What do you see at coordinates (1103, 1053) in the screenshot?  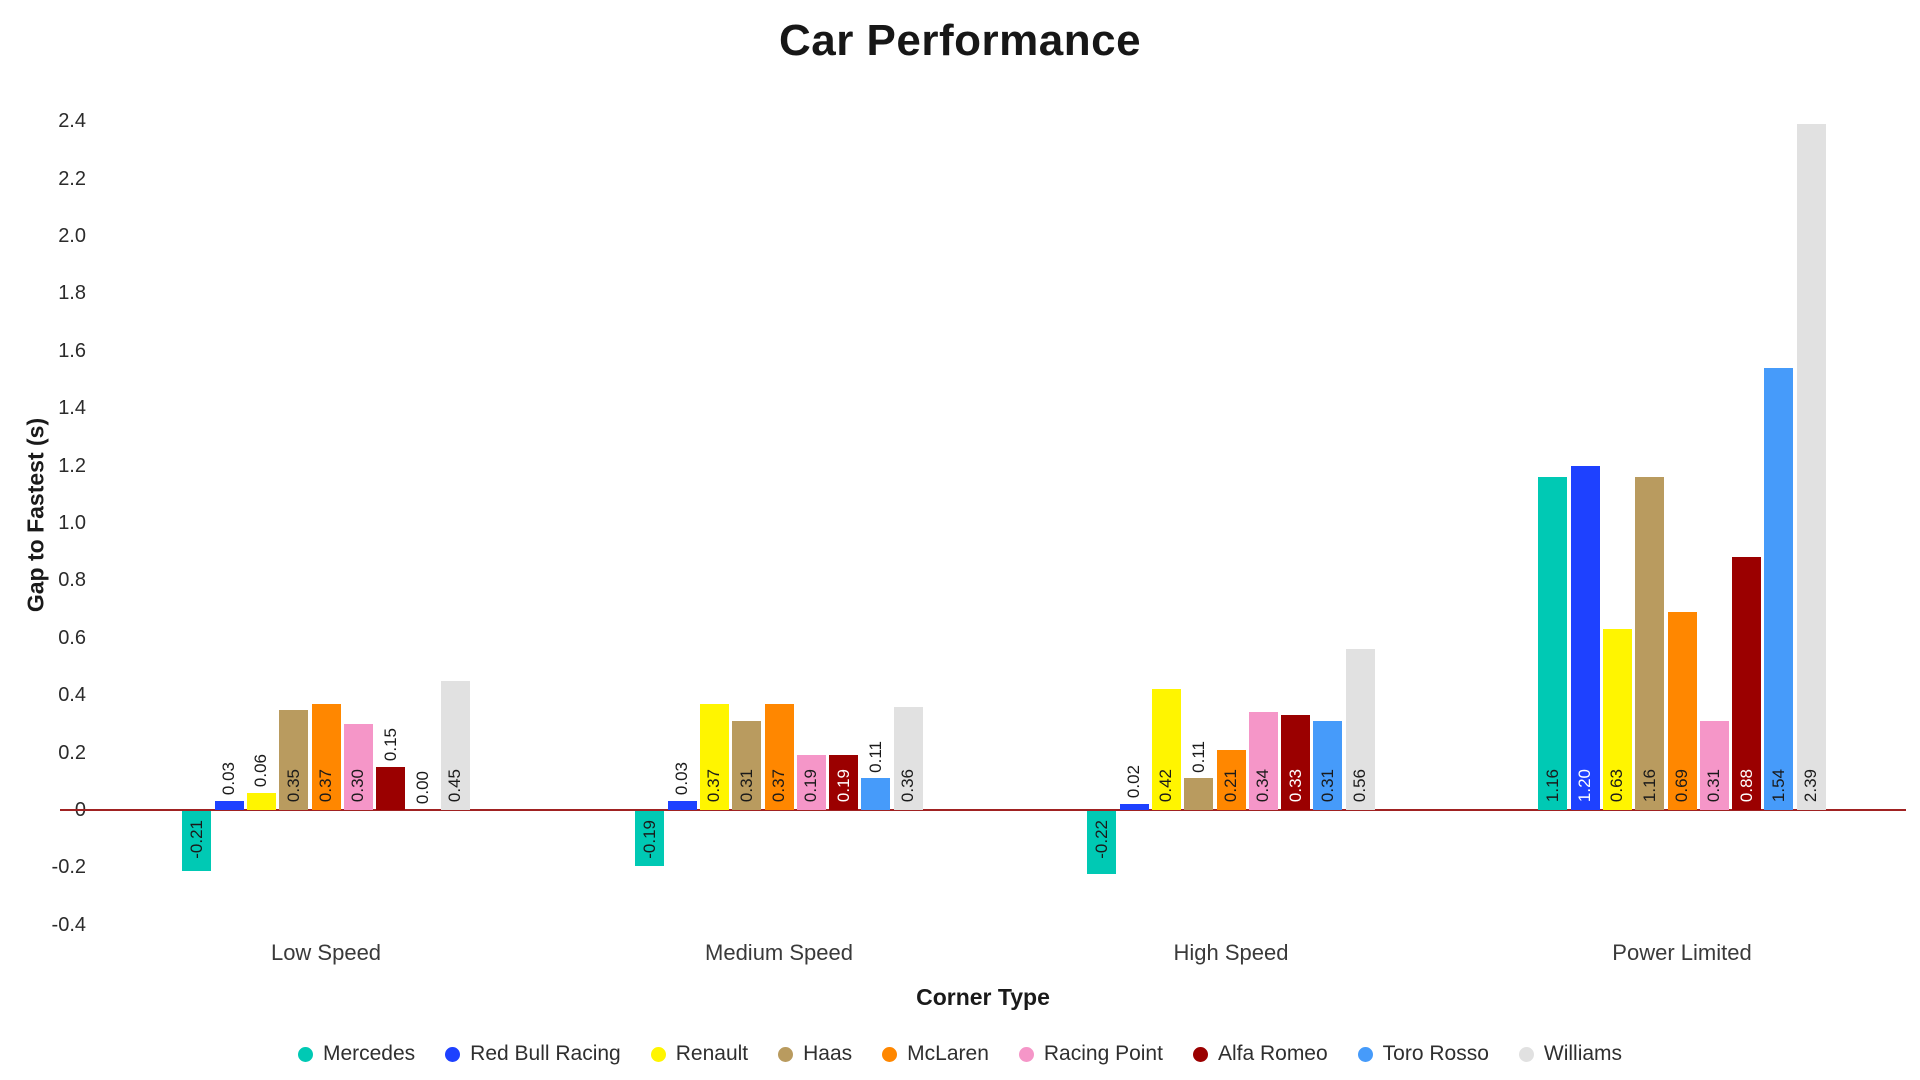 I see `legend-label: Racing Point` at bounding box center [1103, 1053].